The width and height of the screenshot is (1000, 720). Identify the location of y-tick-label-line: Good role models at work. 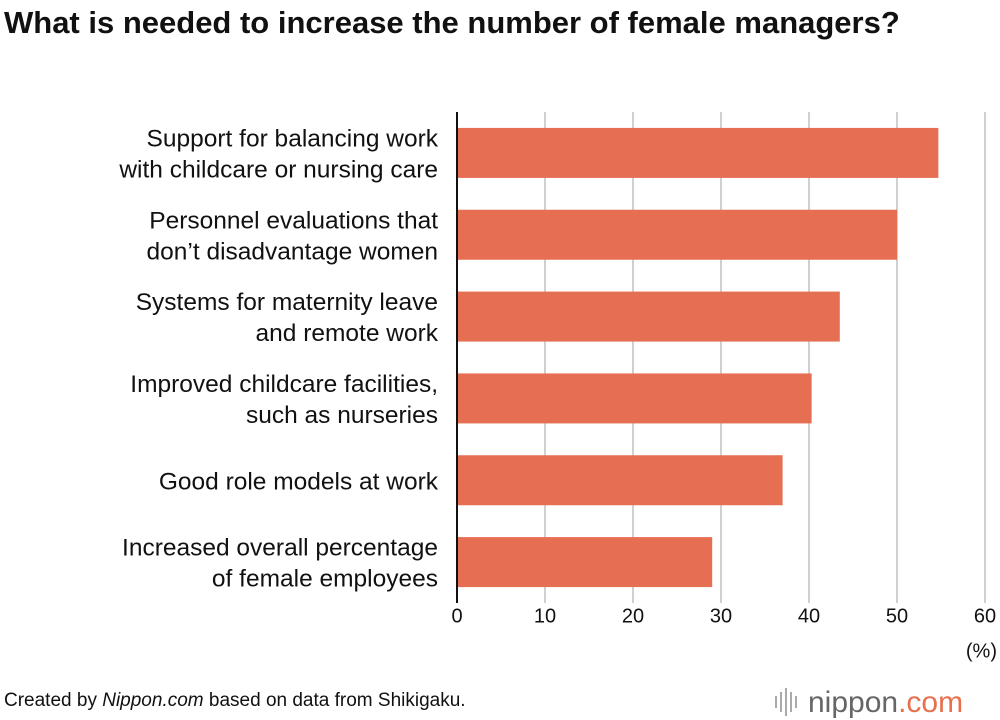
(299, 481).